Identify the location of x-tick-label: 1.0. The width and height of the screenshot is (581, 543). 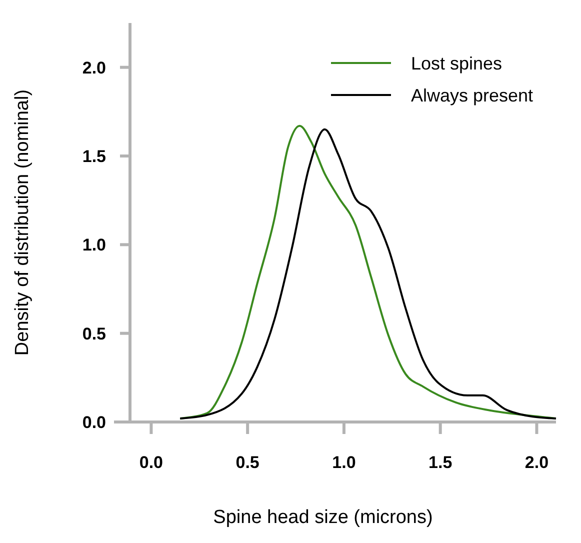
(344, 462).